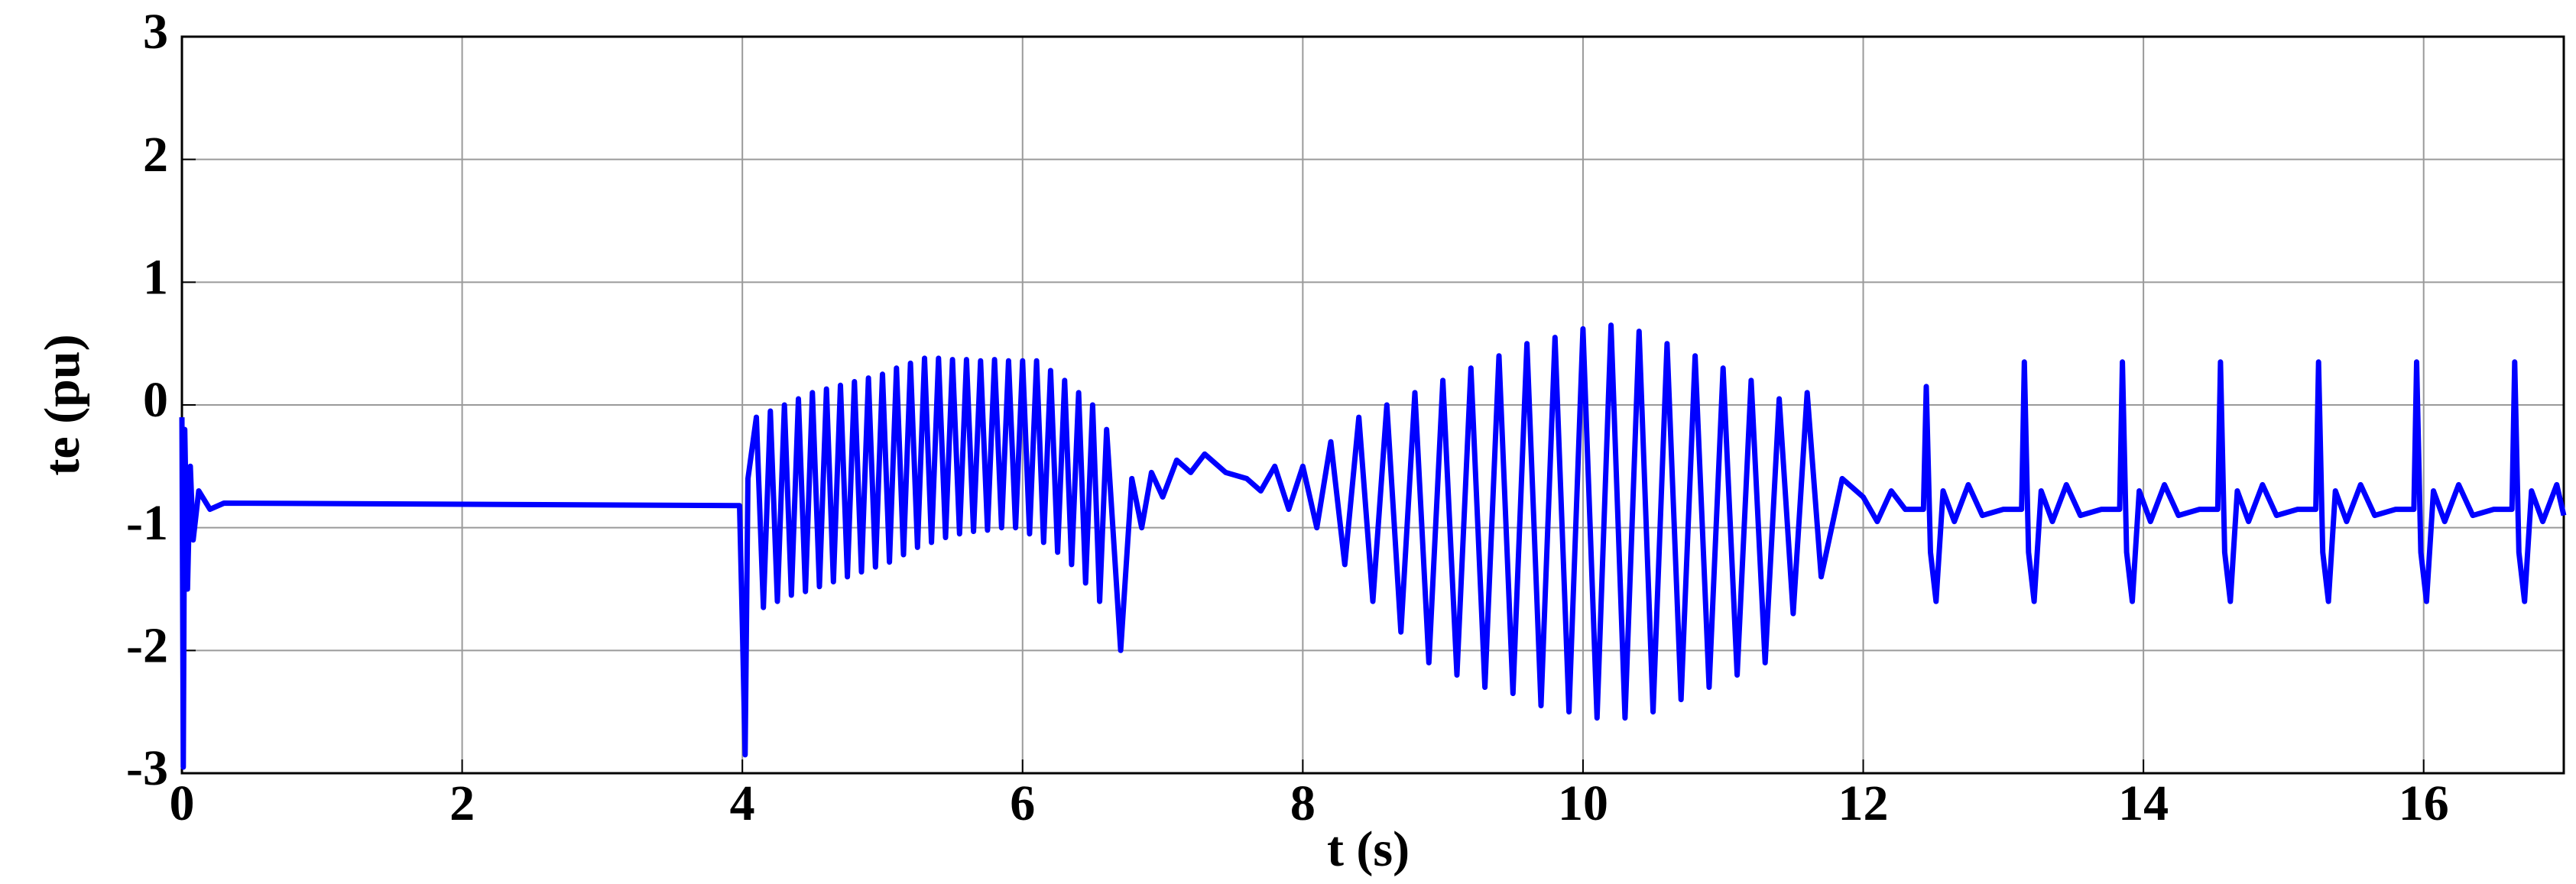 The width and height of the screenshot is (2576, 884). Describe the element at coordinates (2143, 803) in the screenshot. I see `x-tick-label: 14` at that location.